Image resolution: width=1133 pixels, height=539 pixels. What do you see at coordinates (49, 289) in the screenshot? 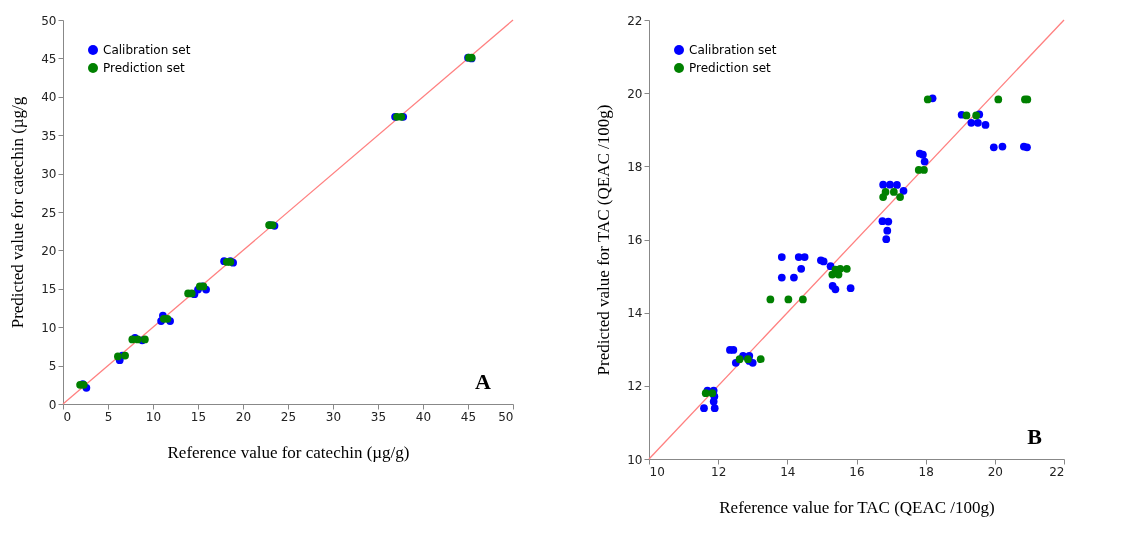
I see `y-tick-label: 15` at bounding box center [49, 289].